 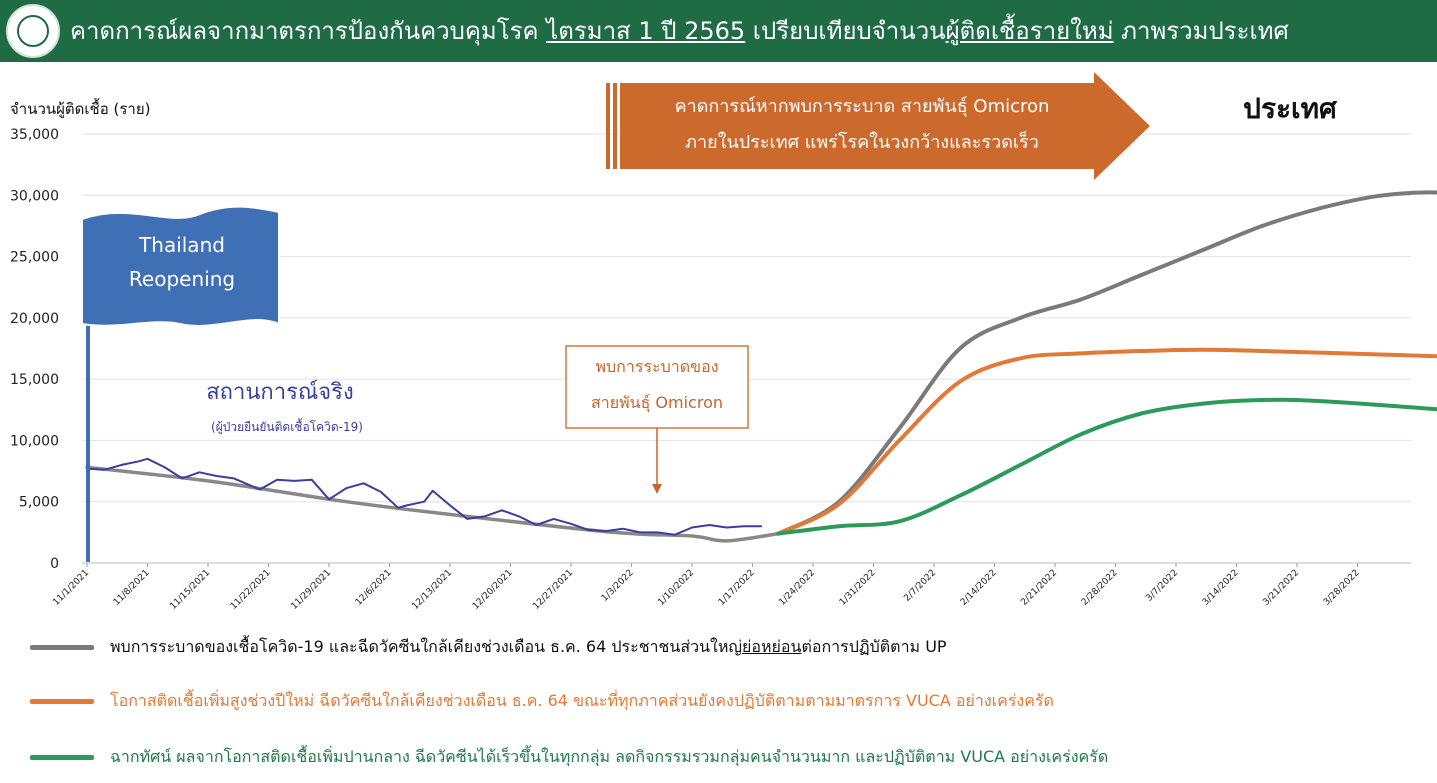 What do you see at coordinates (432, 590) in the screenshot?
I see `x-tick-label: 12/13/2021` at bounding box center [432, 590].